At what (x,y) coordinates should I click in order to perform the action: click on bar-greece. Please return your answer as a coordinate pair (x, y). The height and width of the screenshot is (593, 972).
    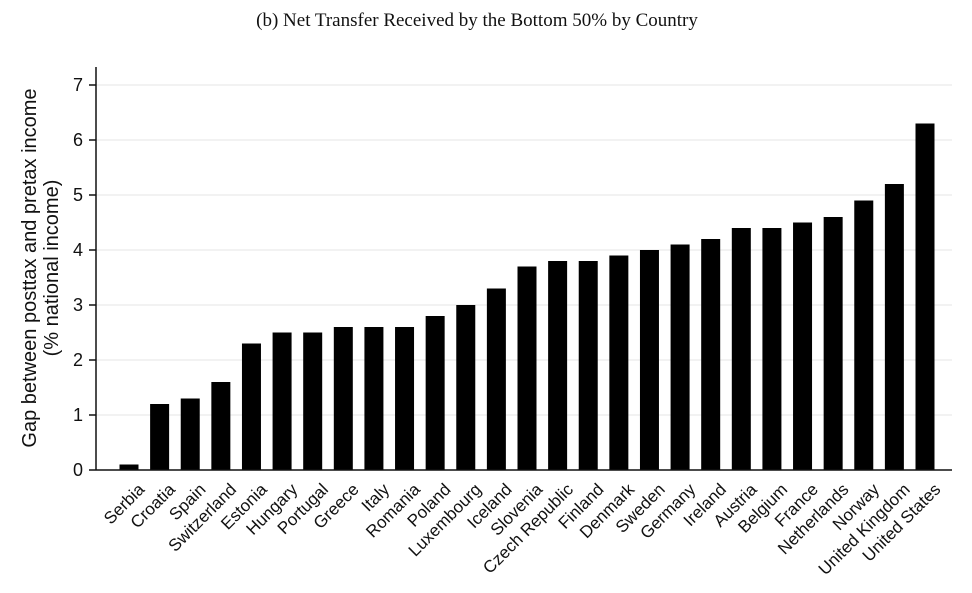
    Looking at the image, I should click on (343, 398).